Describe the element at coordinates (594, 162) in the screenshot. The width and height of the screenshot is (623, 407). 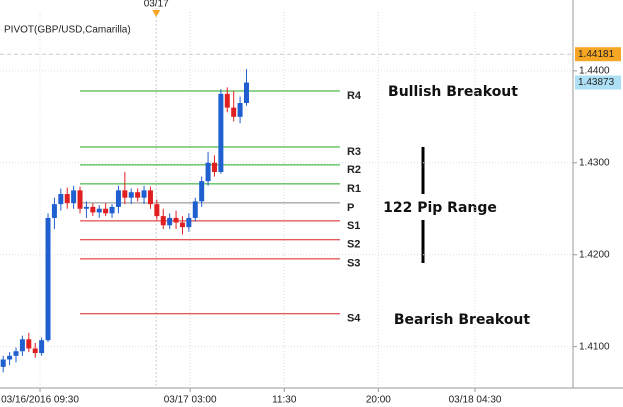
I see `y-tick-label: 1.4300` at that location.